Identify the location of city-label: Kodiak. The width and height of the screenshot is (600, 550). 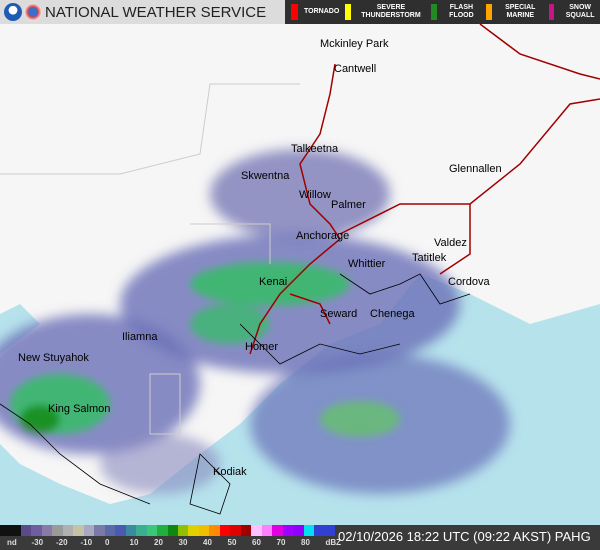
(230, 472).